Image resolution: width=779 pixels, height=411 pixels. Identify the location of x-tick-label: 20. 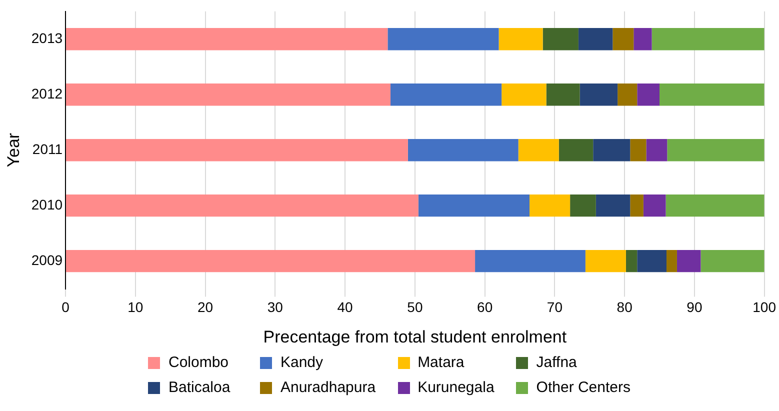
(206, 307).